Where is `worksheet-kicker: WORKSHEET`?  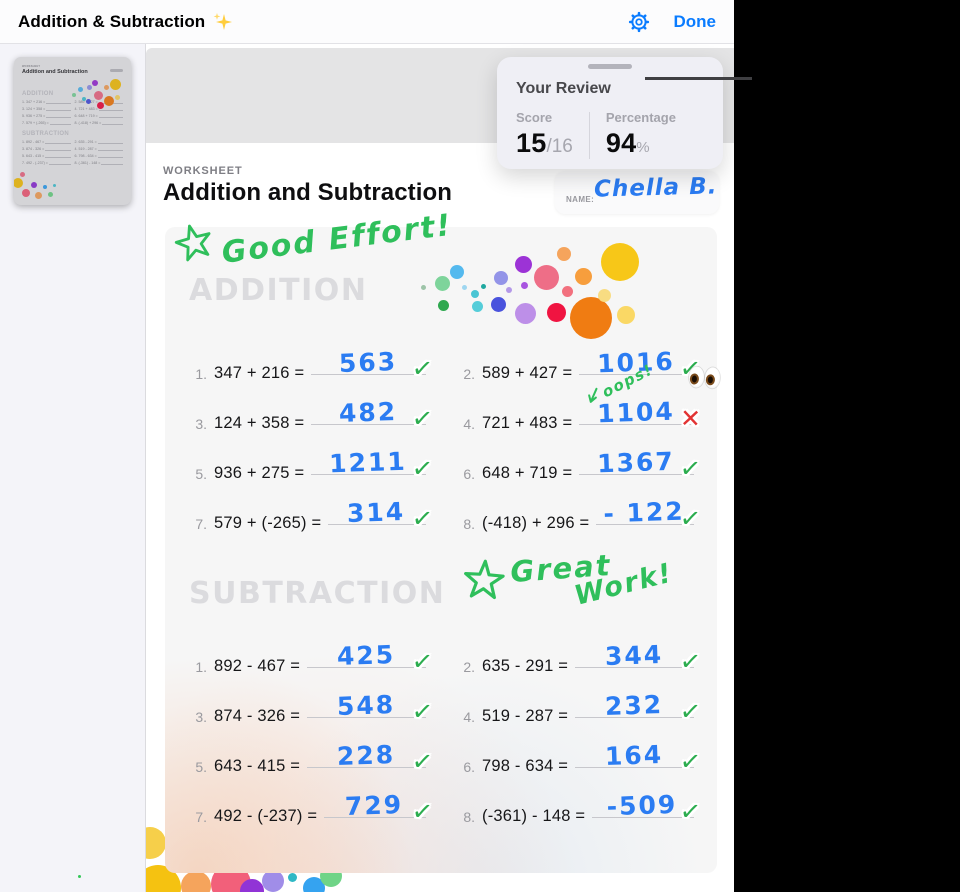
worksheet-kicker: WORKSHEET is located at coordinates (203, 171).